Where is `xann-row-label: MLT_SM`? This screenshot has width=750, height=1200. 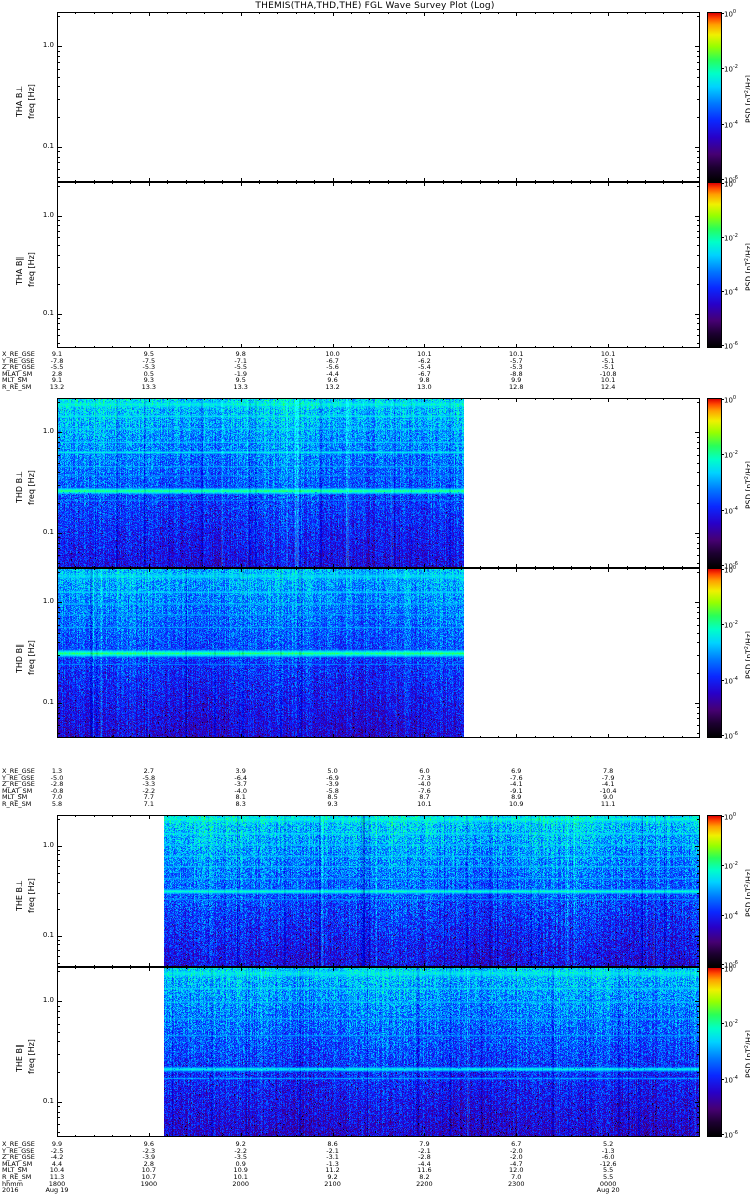
xann-row-label: MLT_SM is located at coordinates (15, 380).